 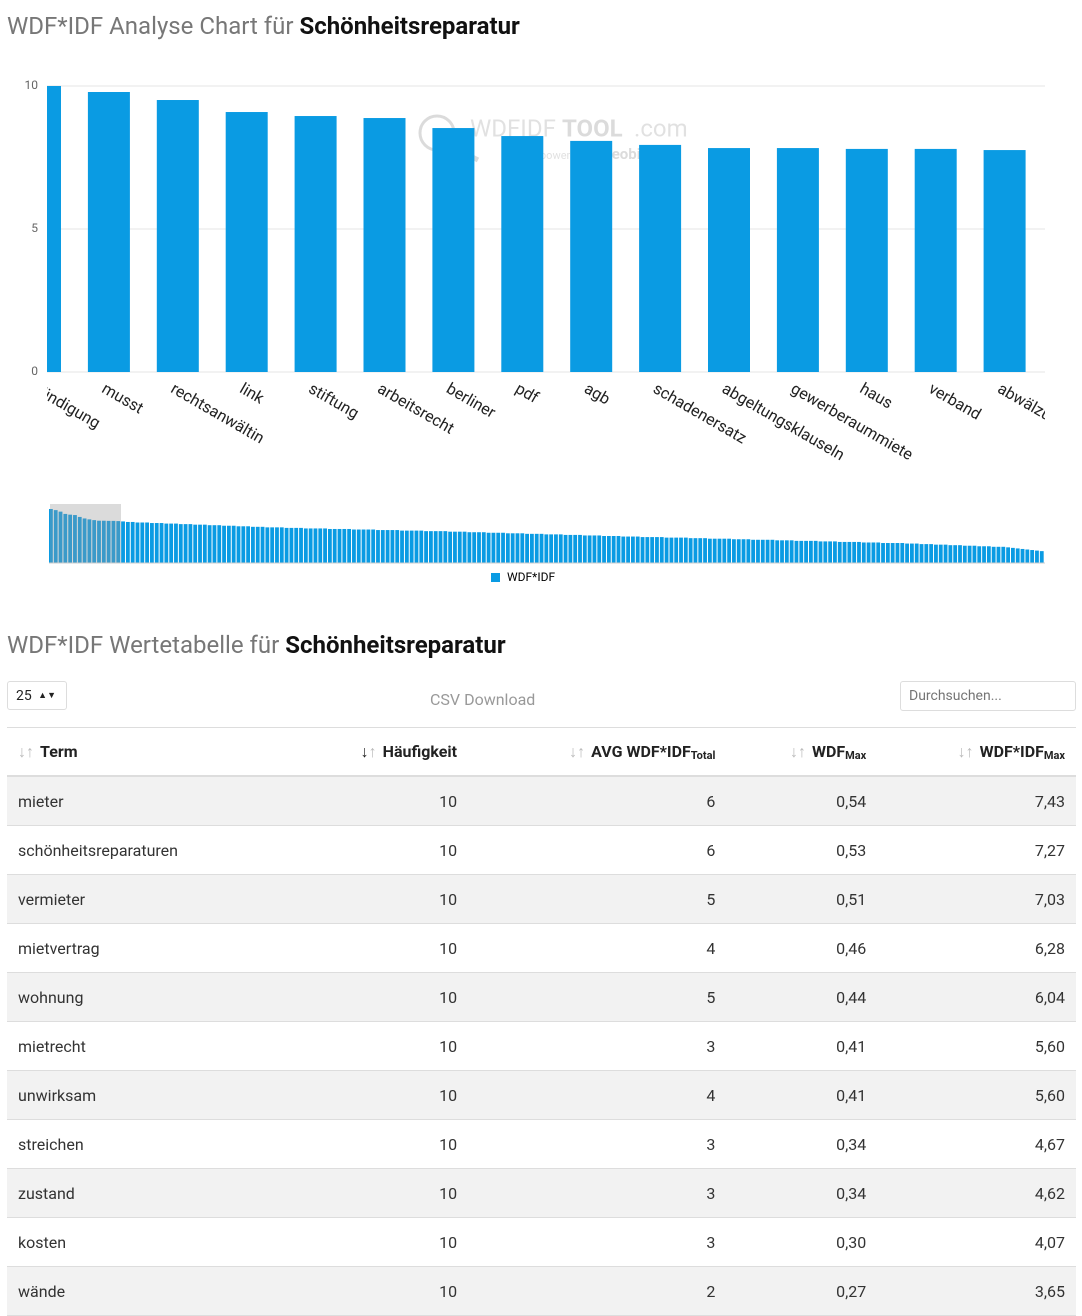 I want to click on watermark-domain: .com, so click(x=661, y=128).